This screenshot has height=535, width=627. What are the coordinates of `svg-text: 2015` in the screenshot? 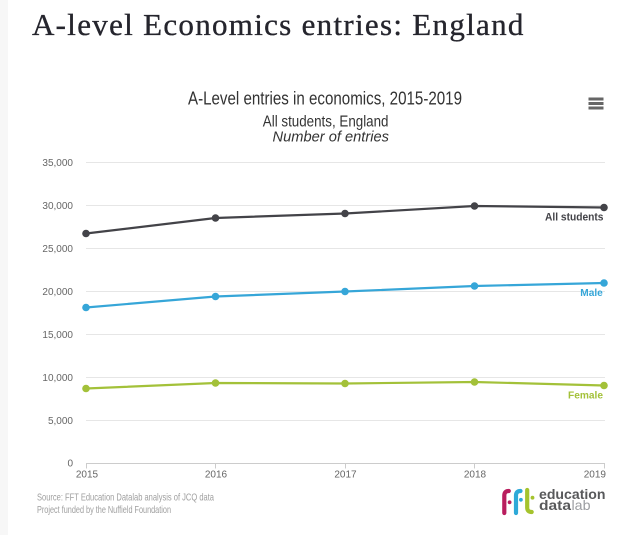 It's located at (87, 475).